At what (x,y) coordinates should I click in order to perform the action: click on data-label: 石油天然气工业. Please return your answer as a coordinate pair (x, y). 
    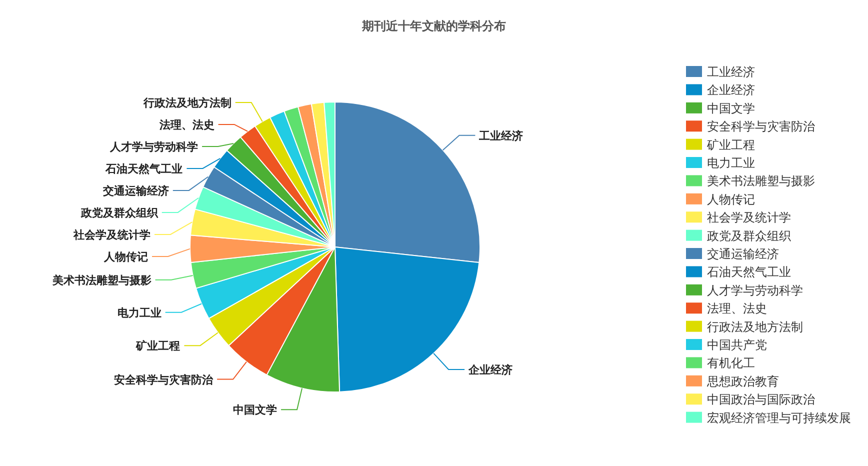
    Looking at the image, I should click on (143, 169).